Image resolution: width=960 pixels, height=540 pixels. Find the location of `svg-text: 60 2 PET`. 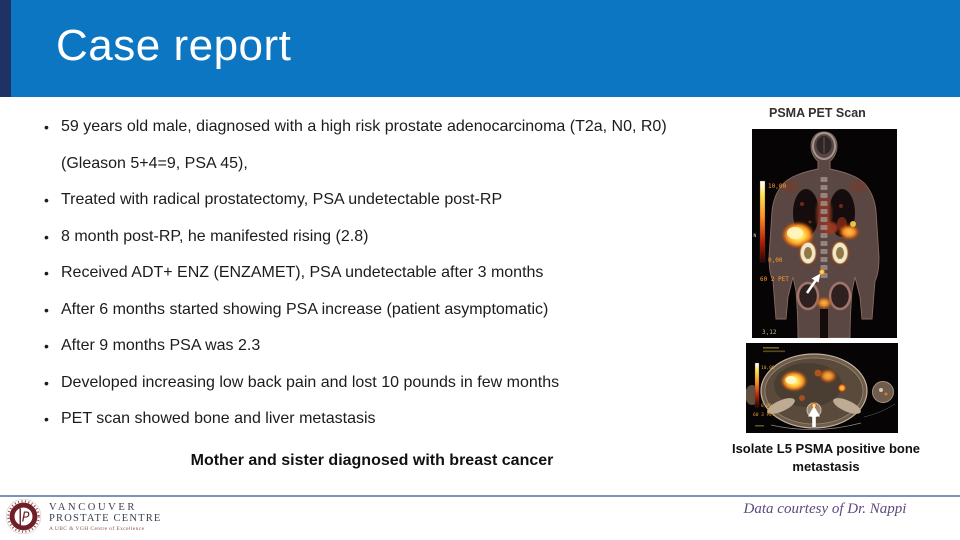

svg-text: 60 2 PET is located at coordinates (774, 279).